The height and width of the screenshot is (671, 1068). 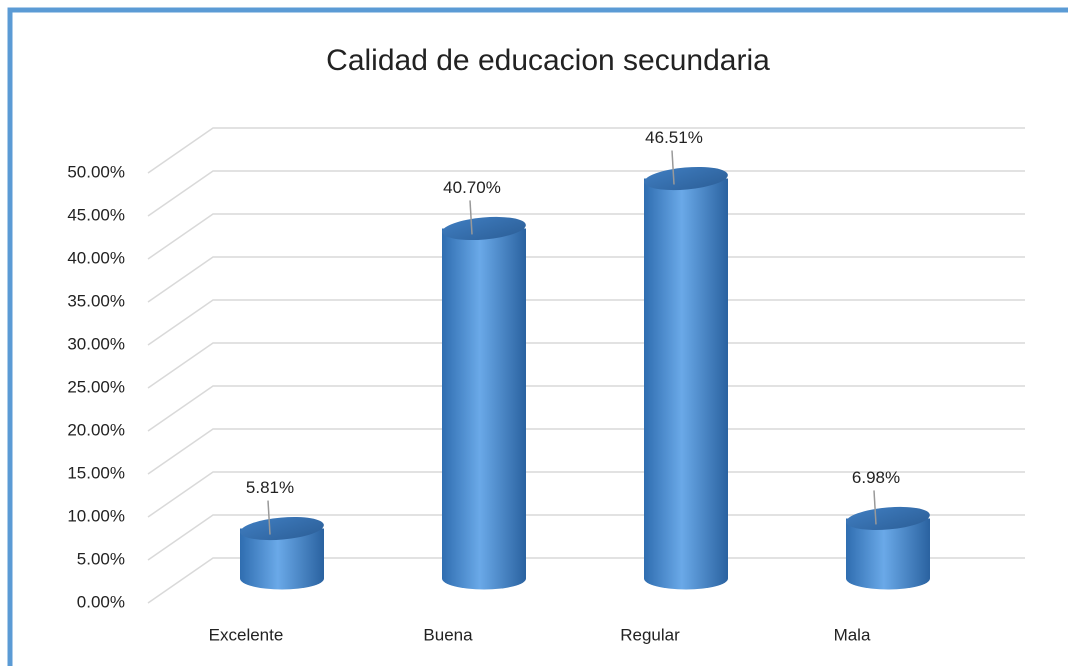 I want to click on x-tick-label: Excelente, so click(x=246, y=634).